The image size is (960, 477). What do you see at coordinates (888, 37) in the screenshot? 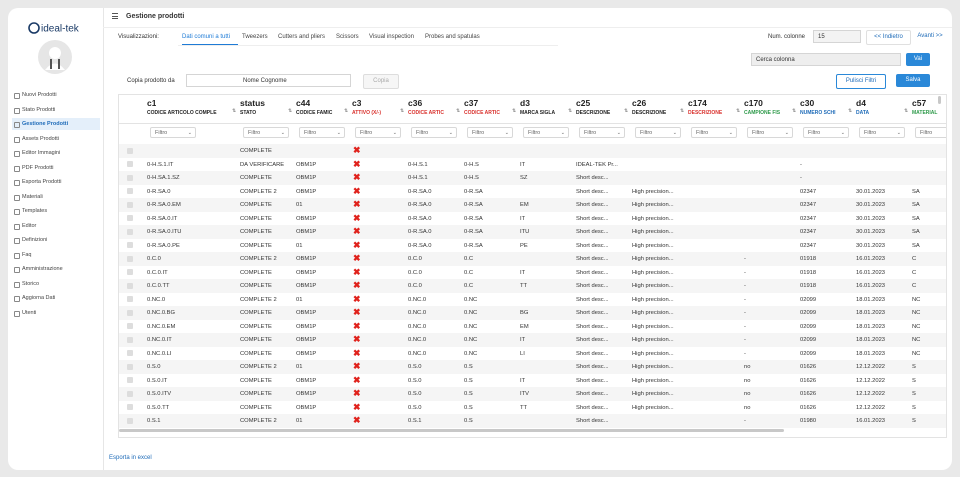
I see `prev-button: << Indietro` at bounding box center [888, 37].